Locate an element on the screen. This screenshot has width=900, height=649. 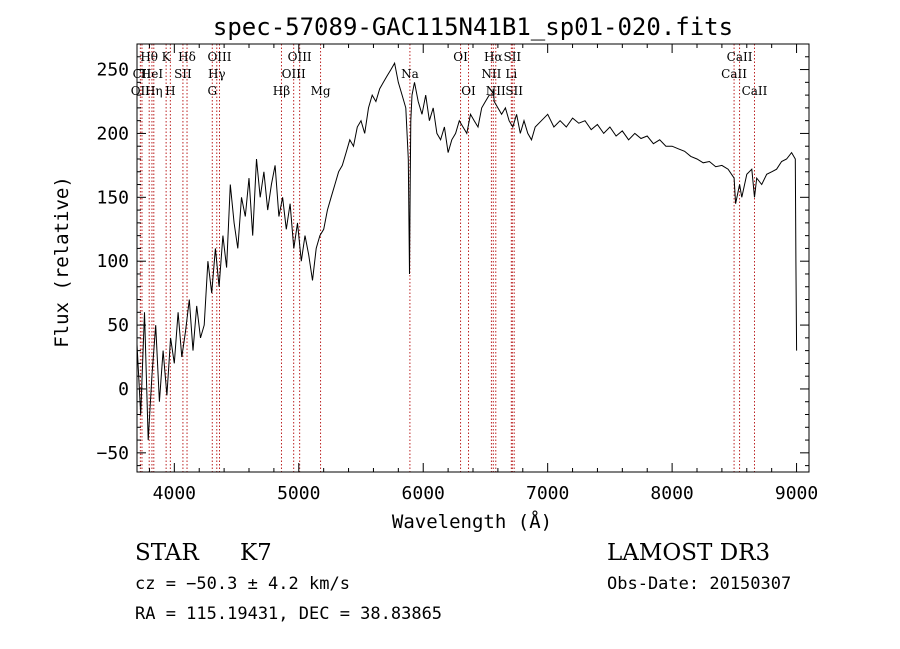
x-tick-label: 8000 is located at coordinates (671, 493).